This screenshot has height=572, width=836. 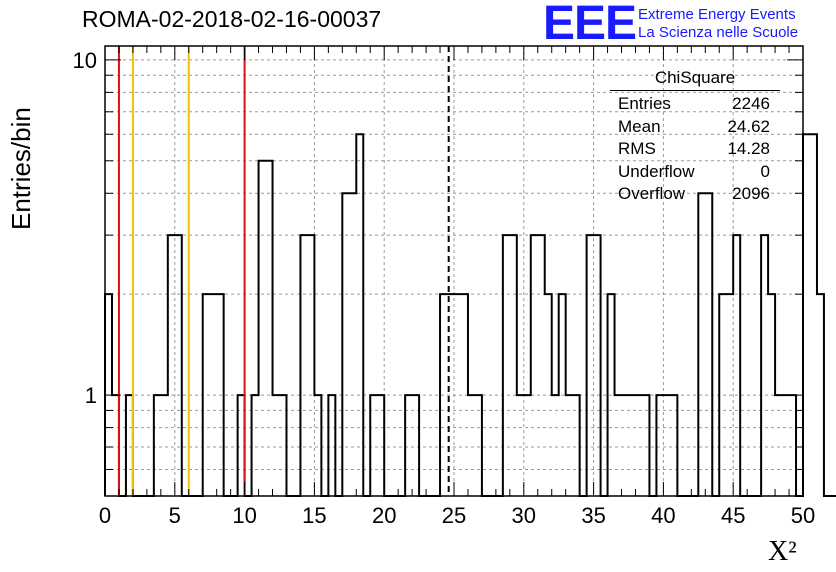 I want to click on y-tick-label: 10, so click(x=85, y=60).